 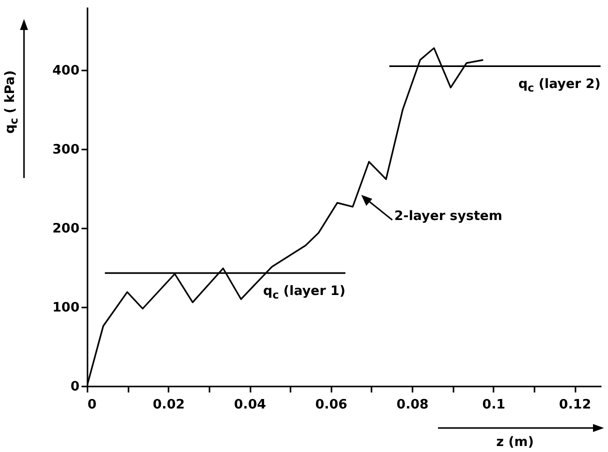 I want to click on x-tick-label: 0.06, so click(x=331, y=405).